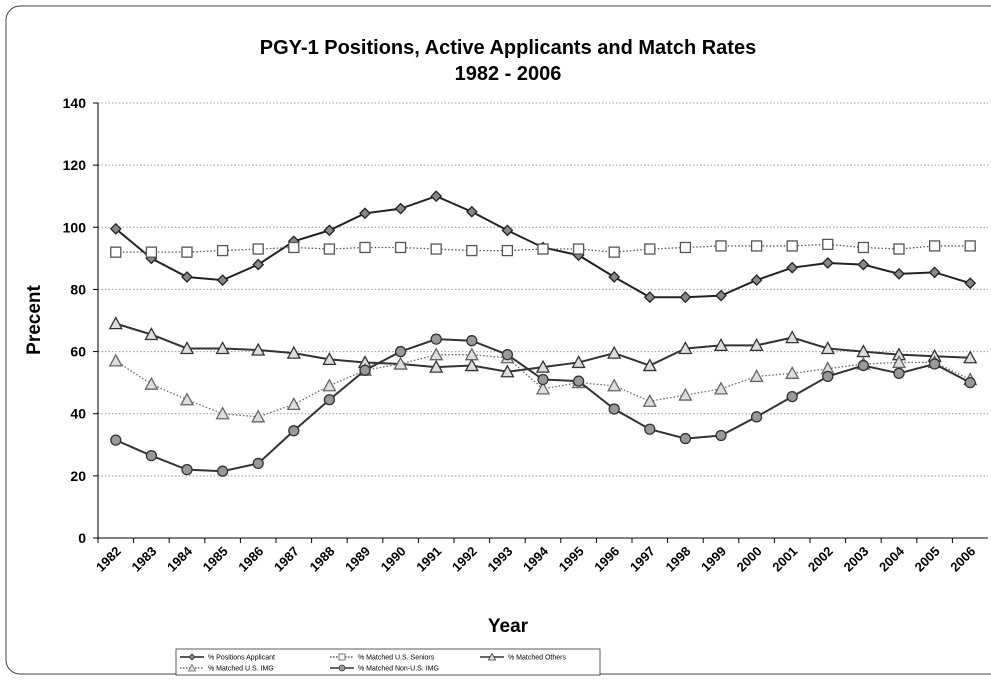  I want to click on x-tick-label: 1998, so click(677, 559).